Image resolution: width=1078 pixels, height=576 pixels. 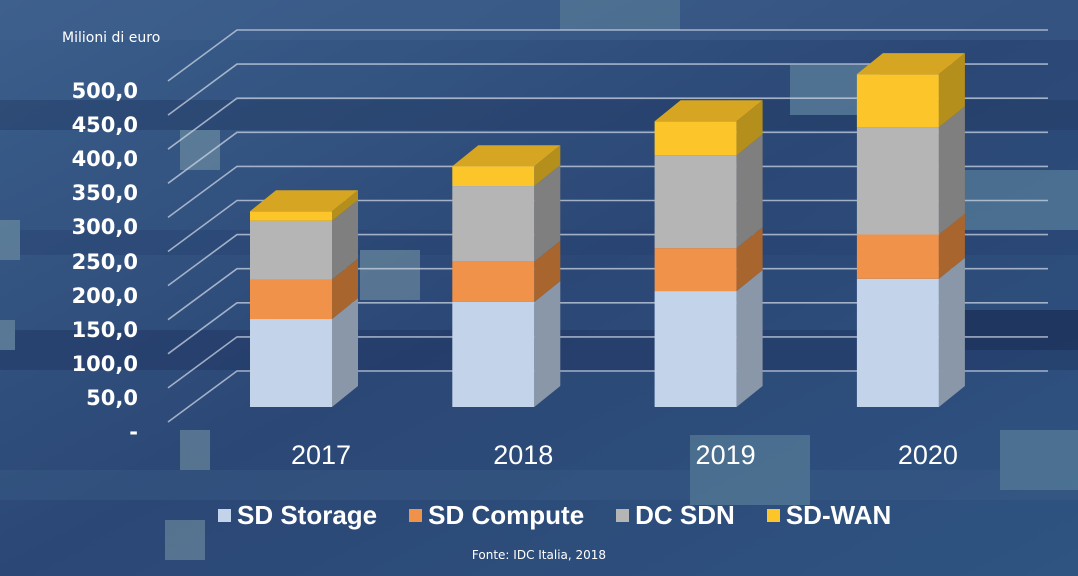 I want to click on legend-item: DC SDN, so click(x=675, y=515).